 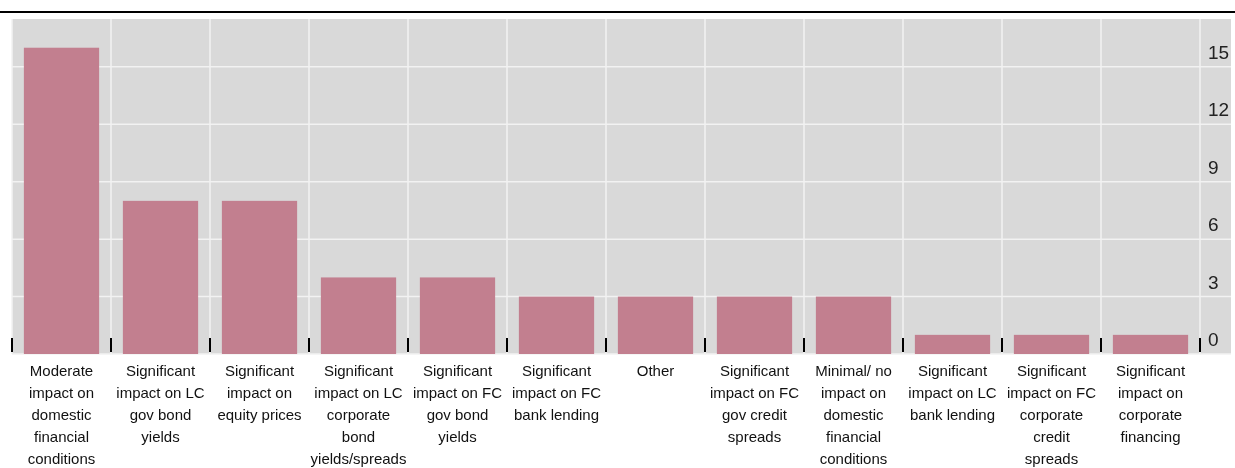 What do you see at coordinates (1150, 403) in the screenshot?
I see `x-tick-label: Significant impact on corporate financing` at bounding box center [1150, 403].